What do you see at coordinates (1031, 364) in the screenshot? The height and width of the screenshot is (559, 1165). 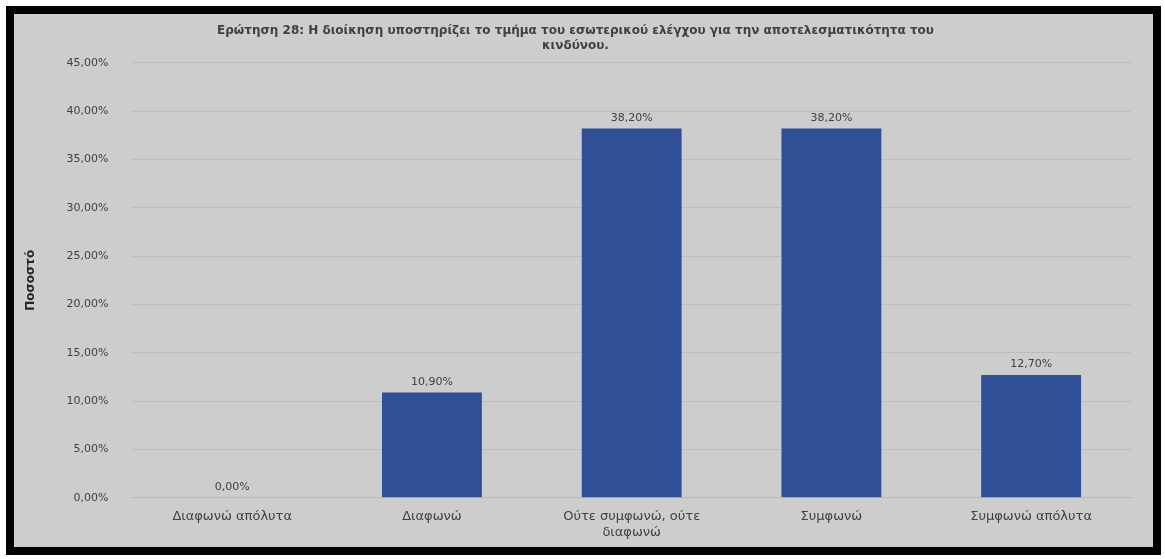 I see `data-label: 12,70%` at bounding box center [1031, 364].